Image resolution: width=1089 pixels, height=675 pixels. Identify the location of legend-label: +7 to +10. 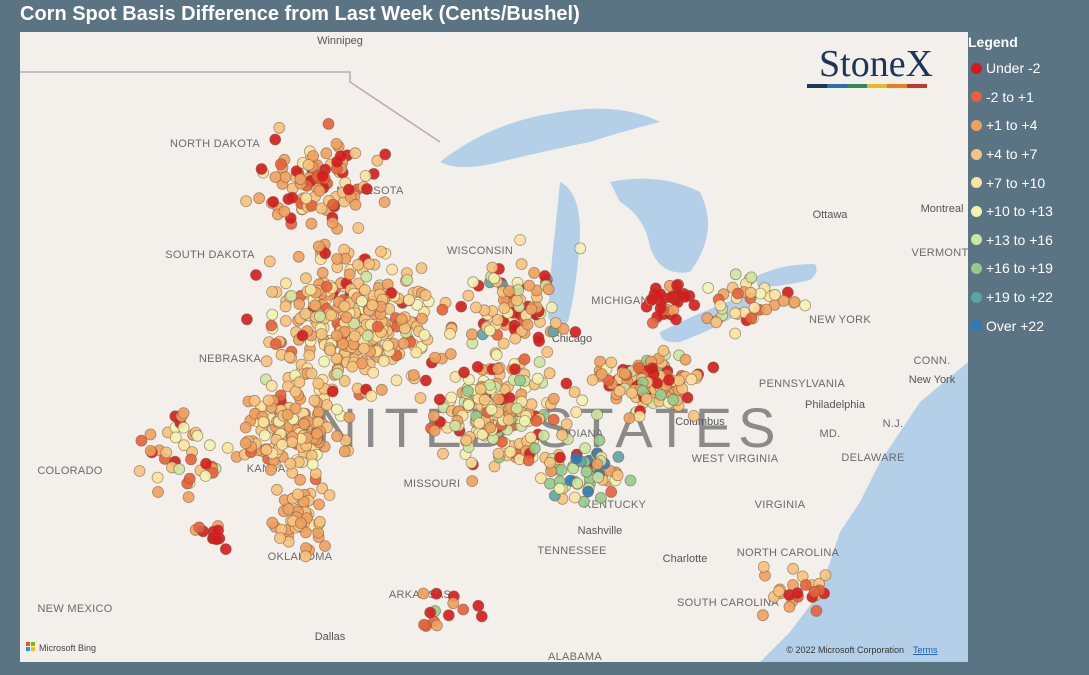
(1016, 182).